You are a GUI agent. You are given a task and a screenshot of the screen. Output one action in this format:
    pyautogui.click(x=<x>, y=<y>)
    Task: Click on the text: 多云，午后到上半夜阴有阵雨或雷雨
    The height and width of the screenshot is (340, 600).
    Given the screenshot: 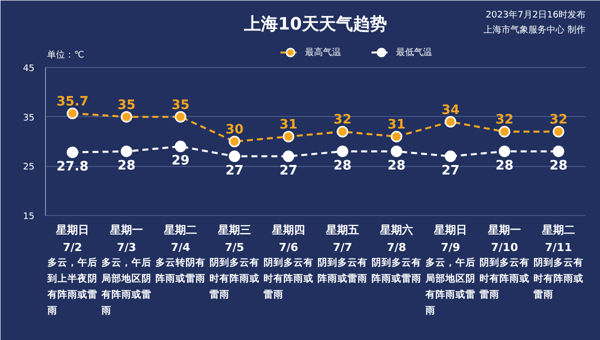 What is the action you would take?
    pyautogui.click(x=72, y=286)
    